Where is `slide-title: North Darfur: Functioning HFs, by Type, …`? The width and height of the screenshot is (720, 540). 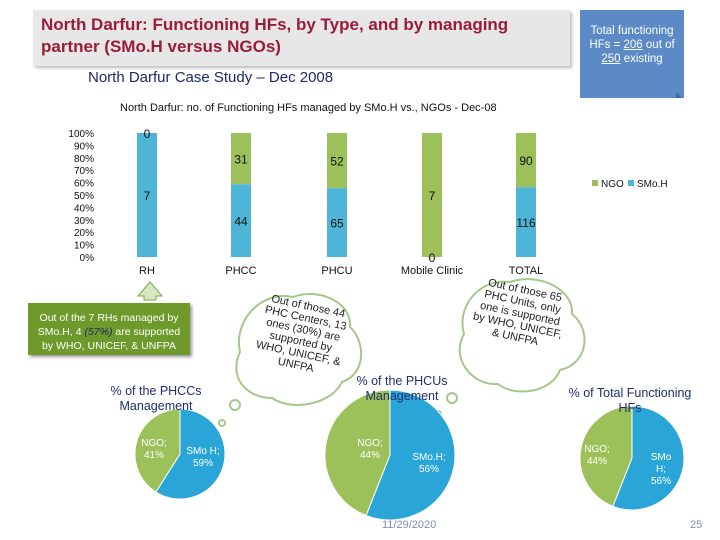
slide-title: North Darfur: Functioning HFs, by Type, … is located at coordinates (275, 35).